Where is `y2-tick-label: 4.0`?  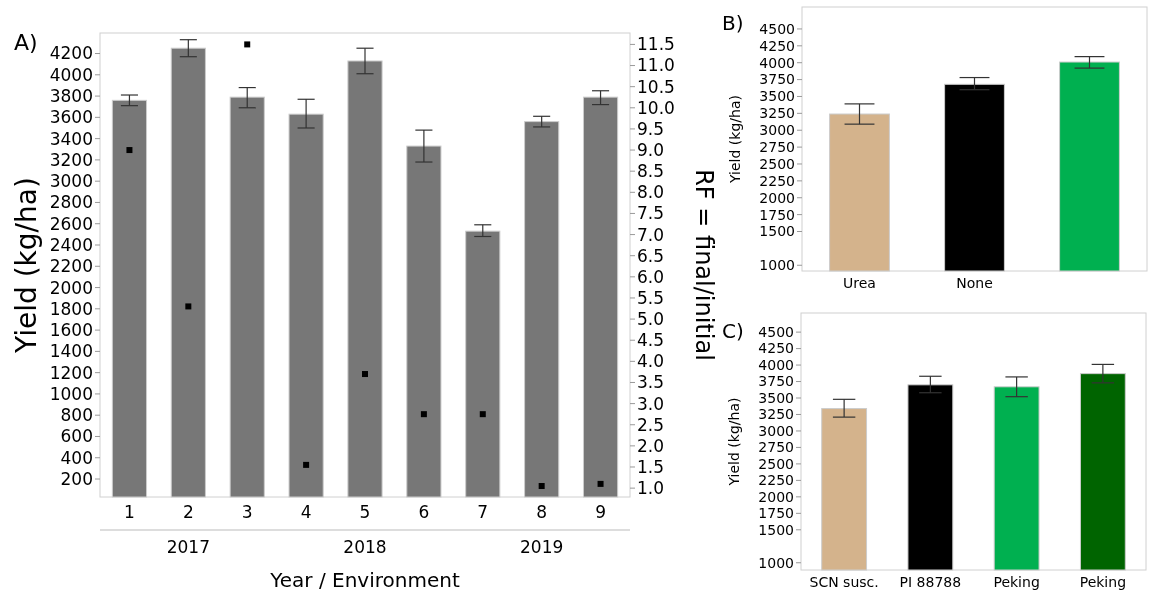
y2-tick-label: 4.0 is located at coordinates (651, 361).